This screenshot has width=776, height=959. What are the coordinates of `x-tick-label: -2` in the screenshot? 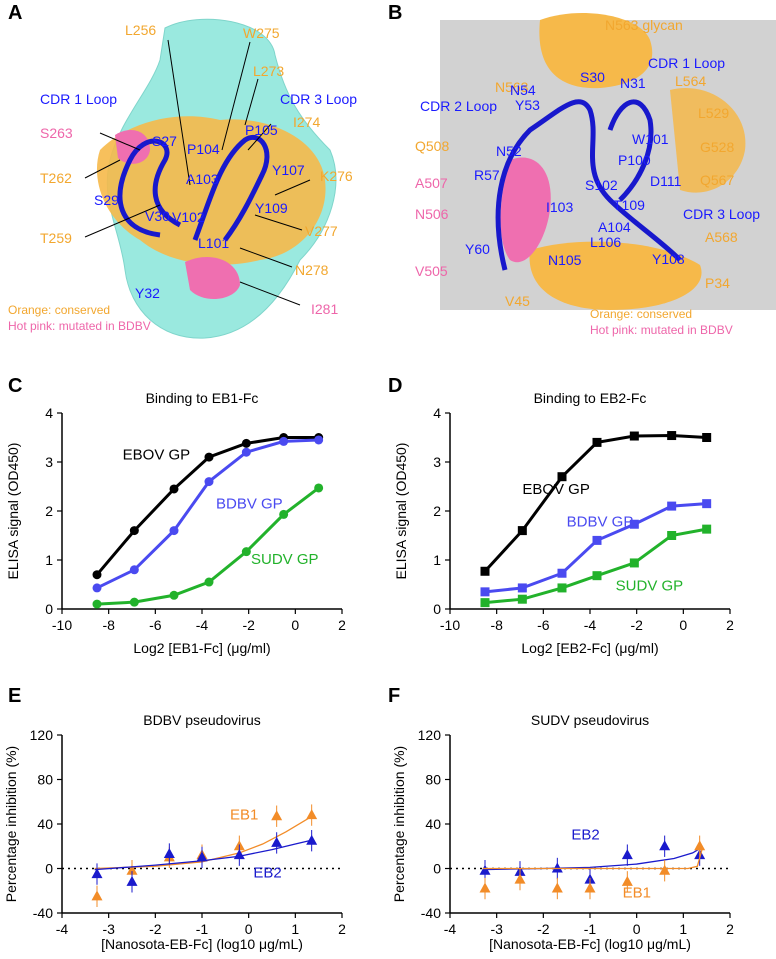 It's located at (543, 929).